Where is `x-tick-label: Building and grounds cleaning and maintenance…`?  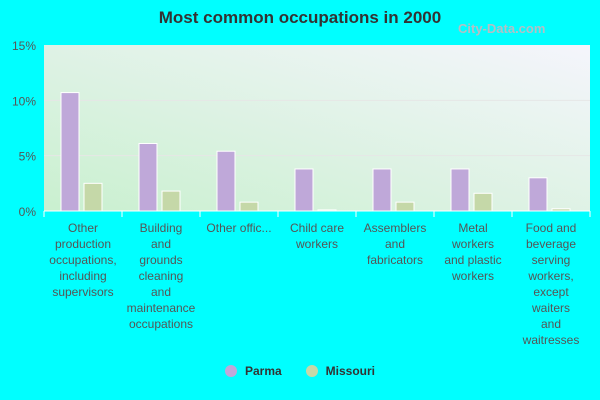 x-tick-label: Building and grounds cleaning and maintenance… is located at coordinates (161, 276).